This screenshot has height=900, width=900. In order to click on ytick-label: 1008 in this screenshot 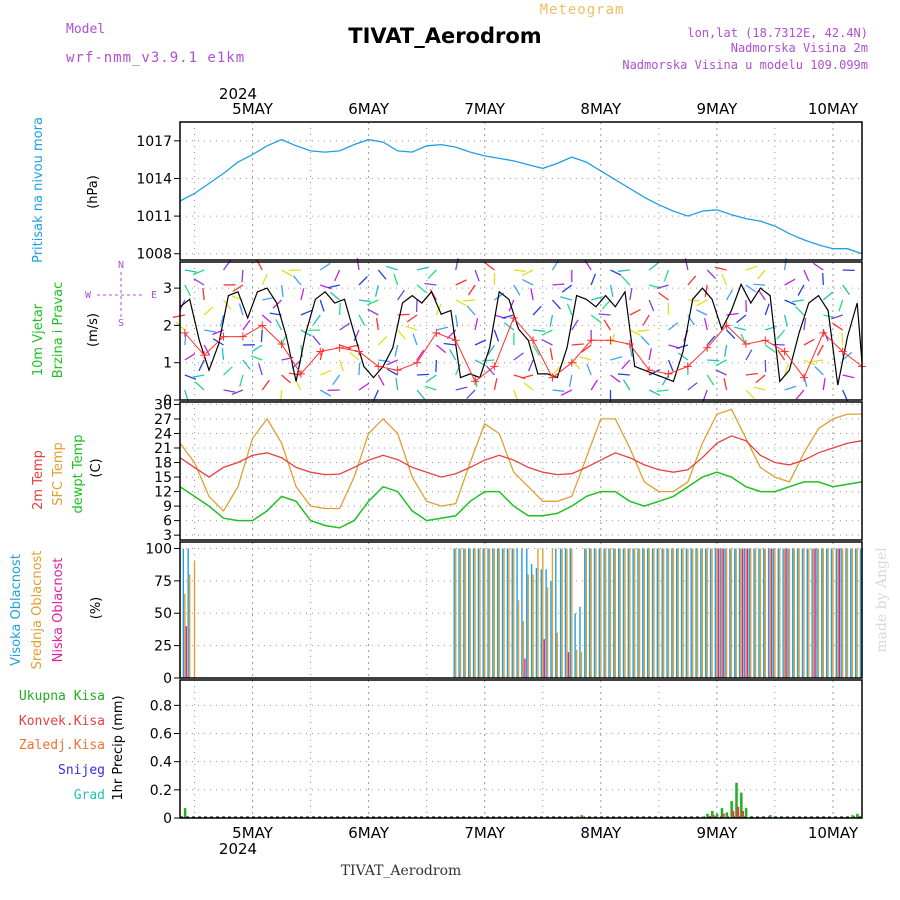, I will do `click(154, 255)`.